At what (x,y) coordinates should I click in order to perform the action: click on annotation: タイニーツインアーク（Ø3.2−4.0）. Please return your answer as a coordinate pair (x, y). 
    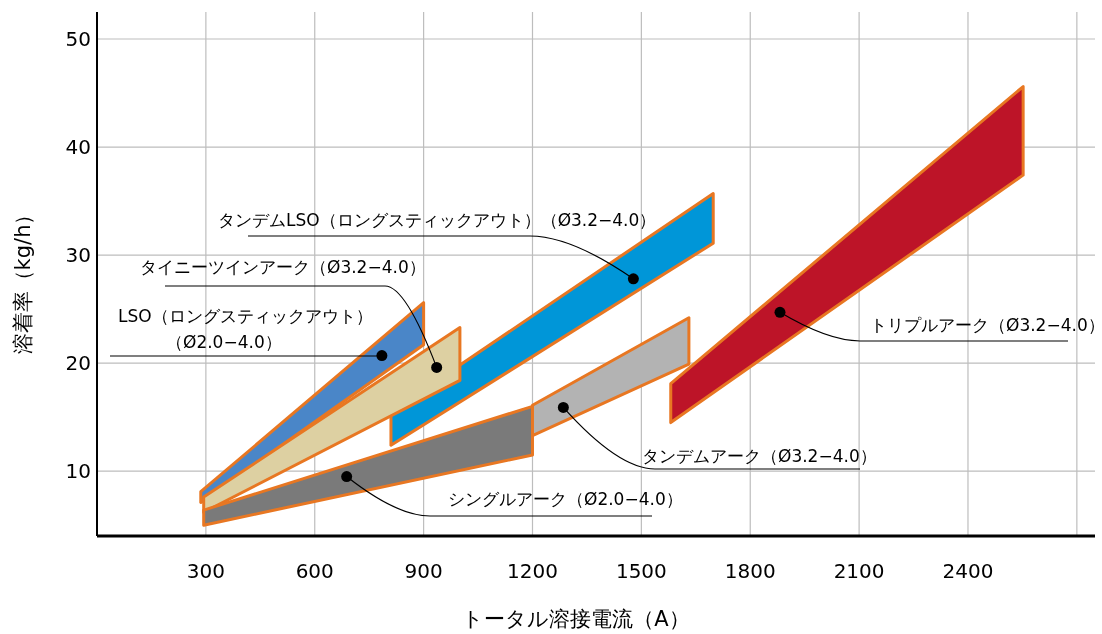
    Looking at the image, I should click on (283, 267).